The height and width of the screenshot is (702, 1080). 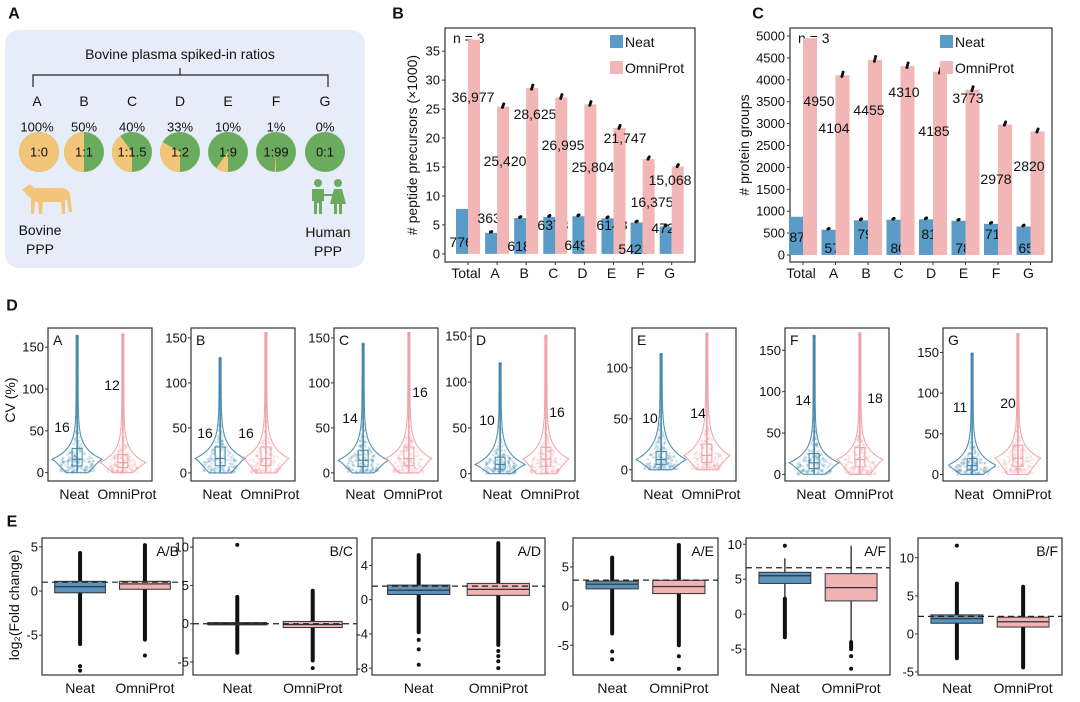 I want to click on y-tick-label: 10, so click(x=735, y=544).